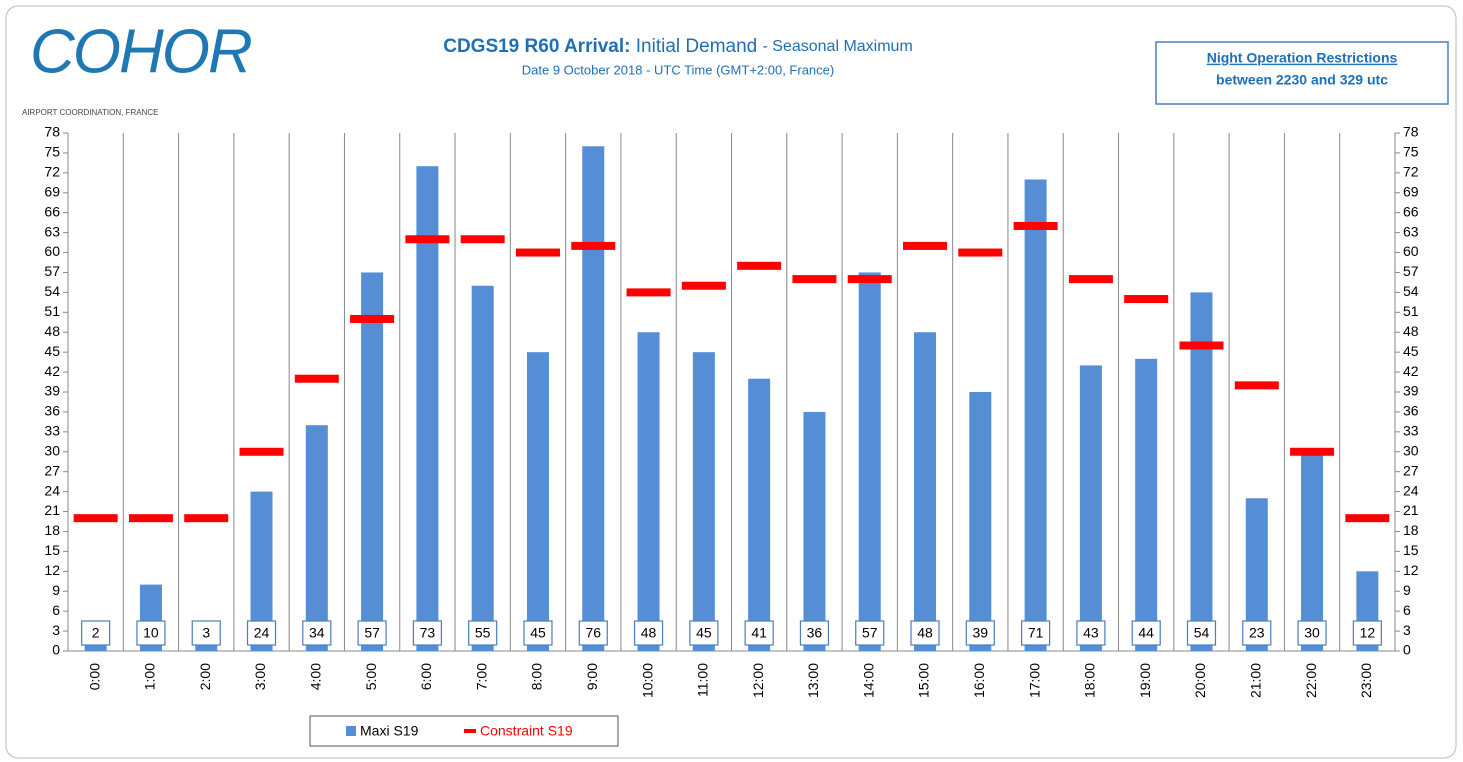 The height and width of the screenshot is (762, 1463). I want to click on y2-tick-label: 9, so click(1407, 590).